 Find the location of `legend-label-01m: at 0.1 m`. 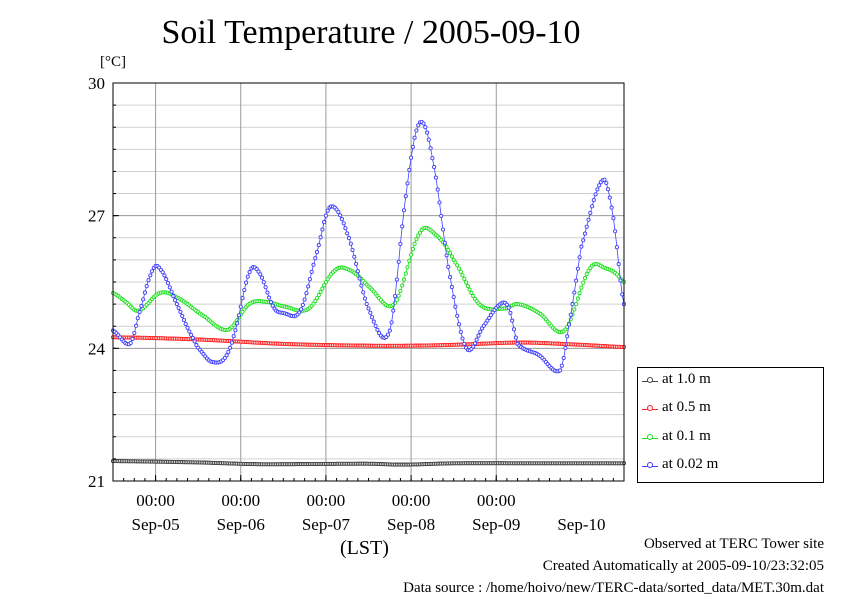

legend-label-01m: at 0.1 m is located at coordinates (686, 436).